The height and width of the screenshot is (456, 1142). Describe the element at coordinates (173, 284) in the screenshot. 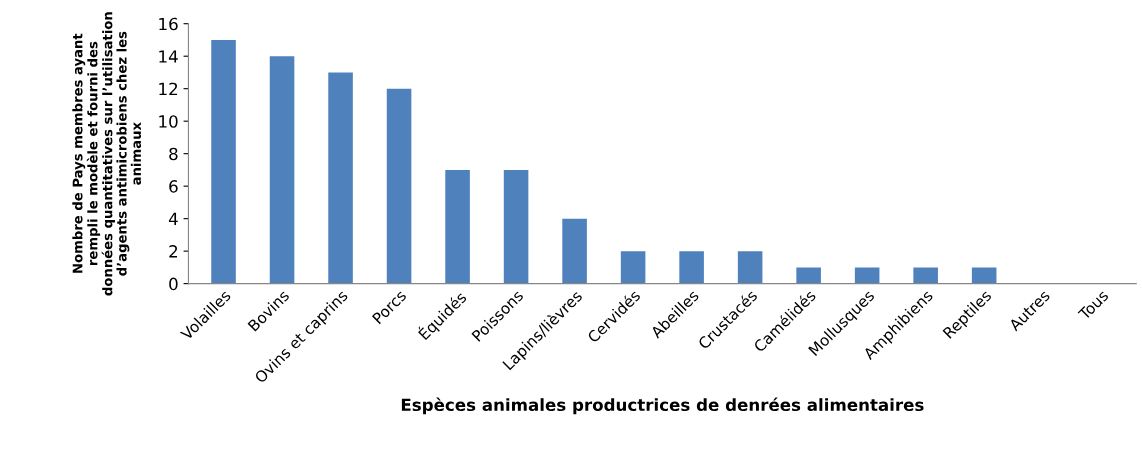

I see `y-tick-label: 0` at that location.